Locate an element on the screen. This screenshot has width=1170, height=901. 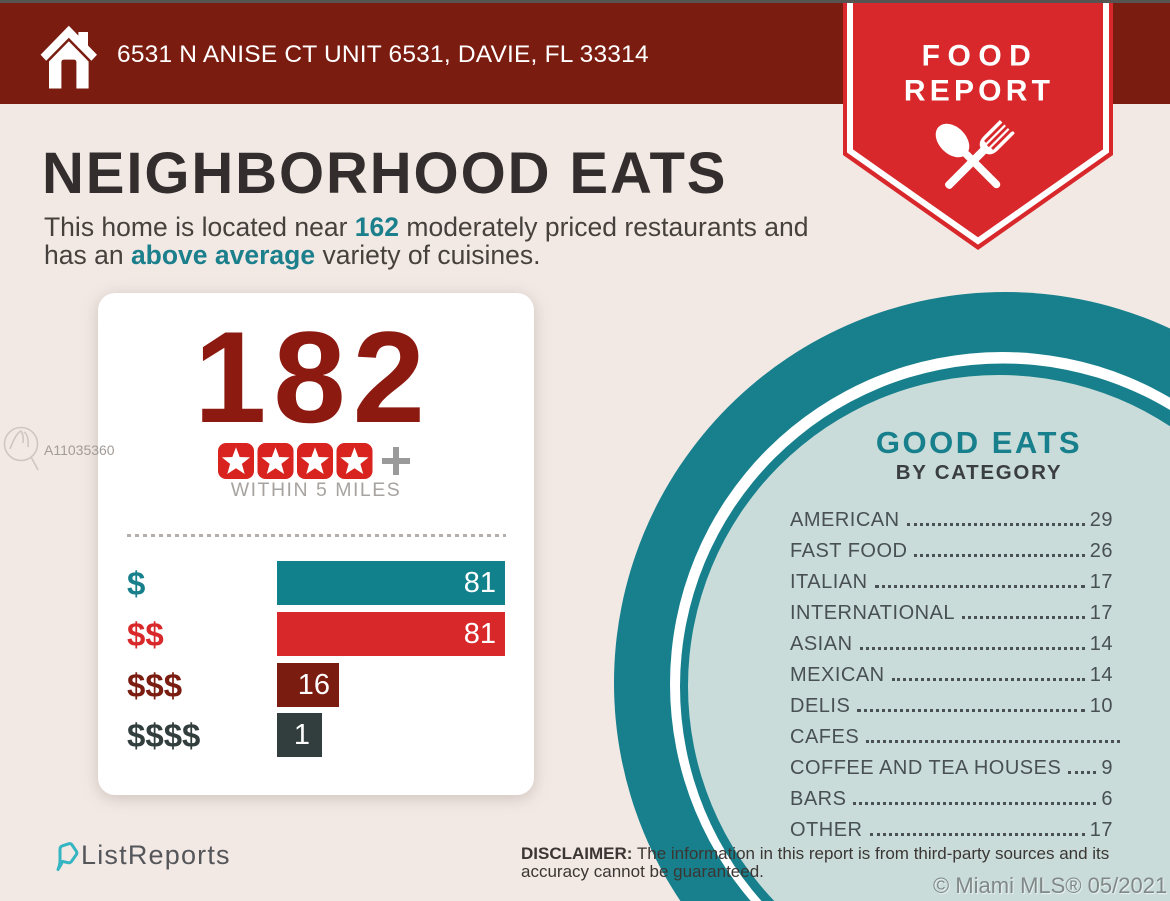
svg-text: FOOD is located at coordinates (980, 56).